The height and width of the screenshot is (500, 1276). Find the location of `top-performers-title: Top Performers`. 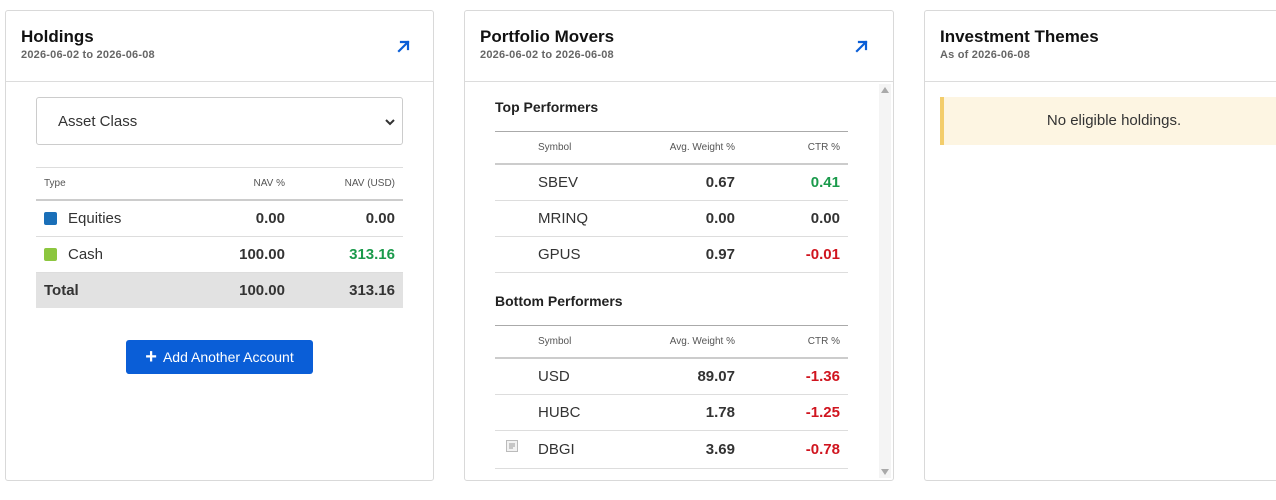

top-performers-title: Top Performers is located at coordinates (547, 107).